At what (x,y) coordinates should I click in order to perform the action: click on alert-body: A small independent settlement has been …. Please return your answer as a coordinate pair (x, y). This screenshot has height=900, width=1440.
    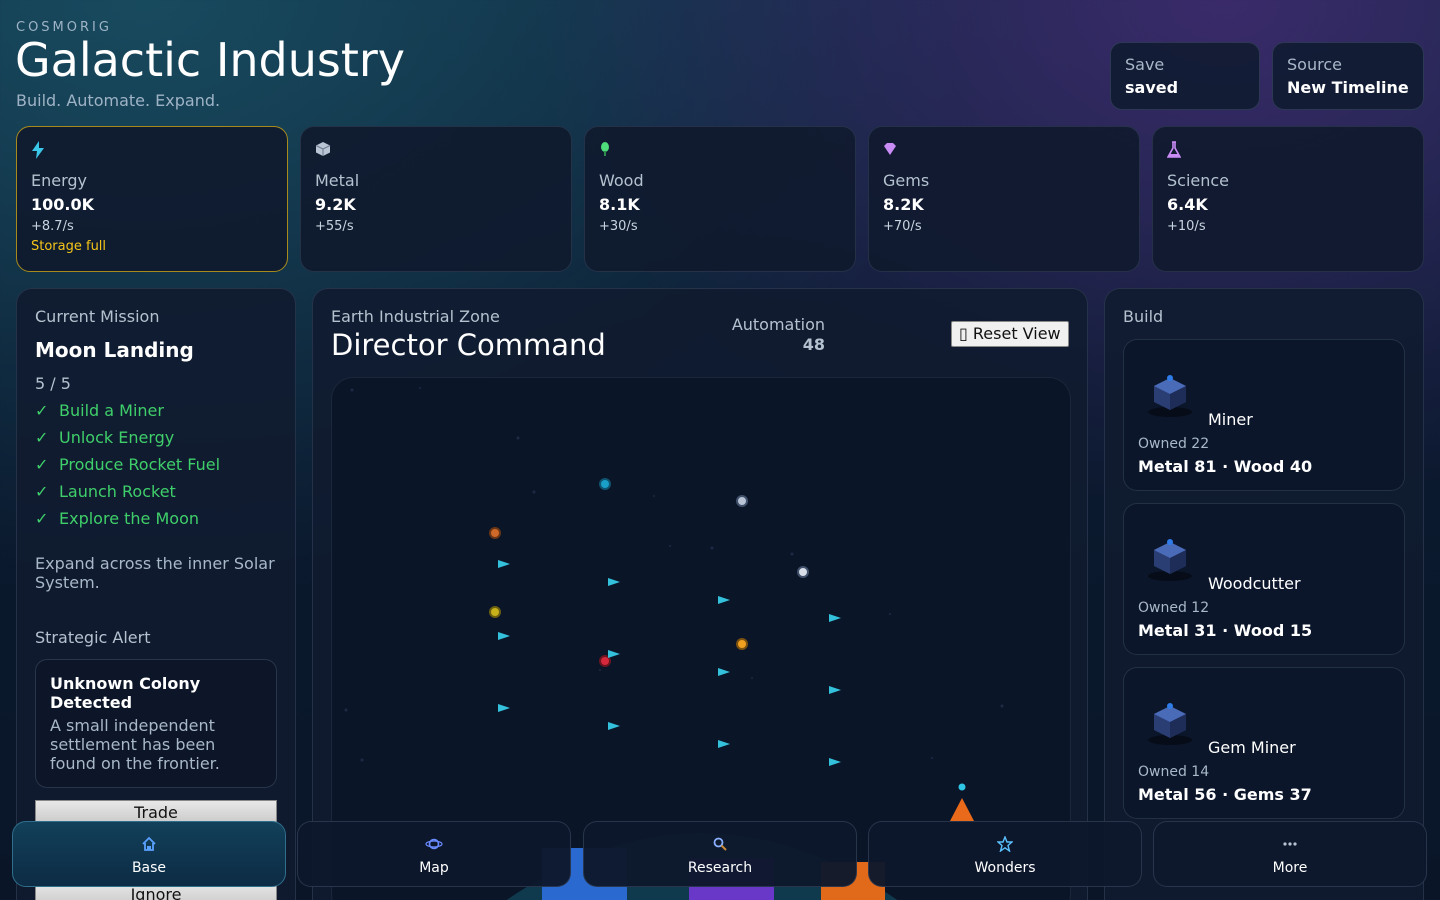
    Looking at the image, I should click on (135, 744).